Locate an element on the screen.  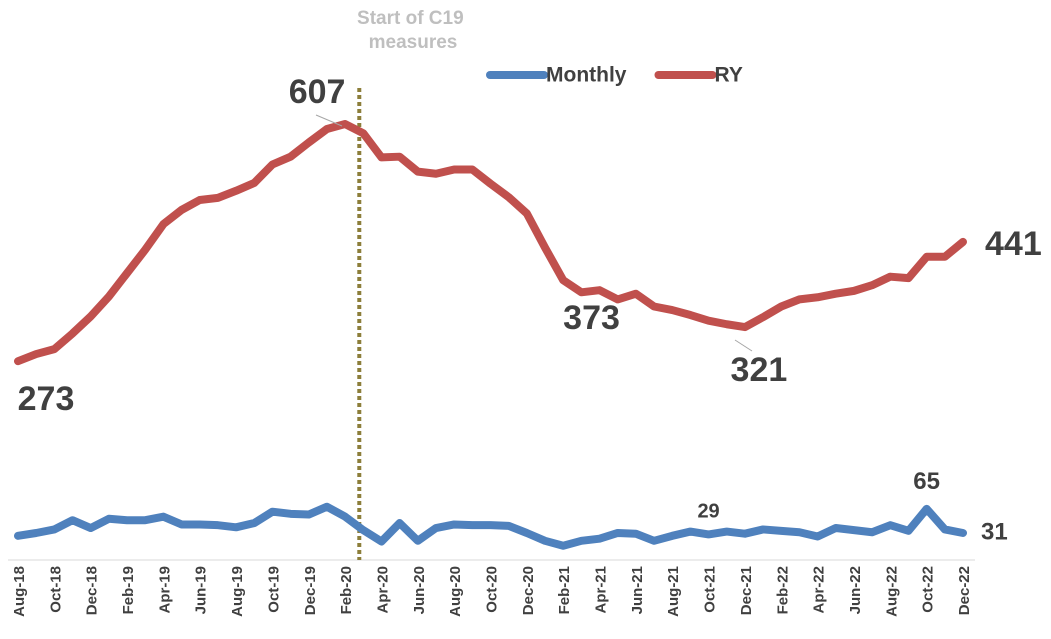
x-tick-label: Dec-18 is located at coordinates (92, 590).